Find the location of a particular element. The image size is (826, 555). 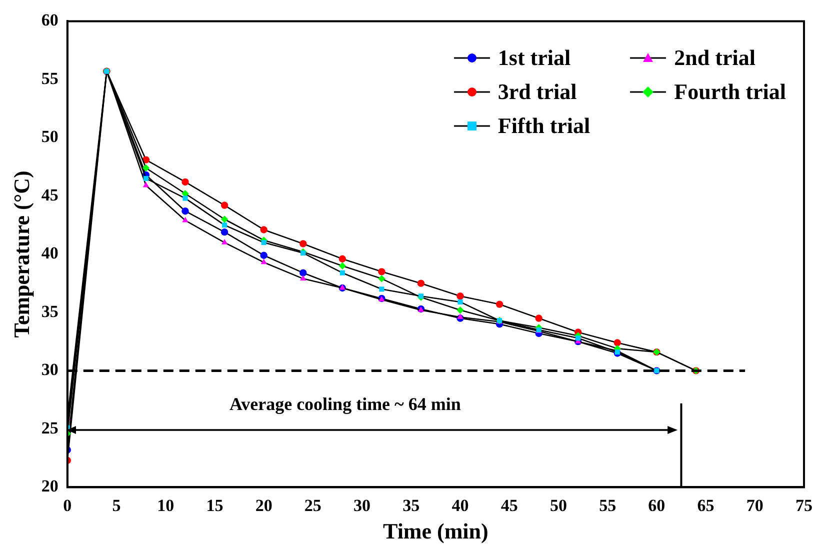

x-tick-label: 30 is located at coordinates (362, 505).